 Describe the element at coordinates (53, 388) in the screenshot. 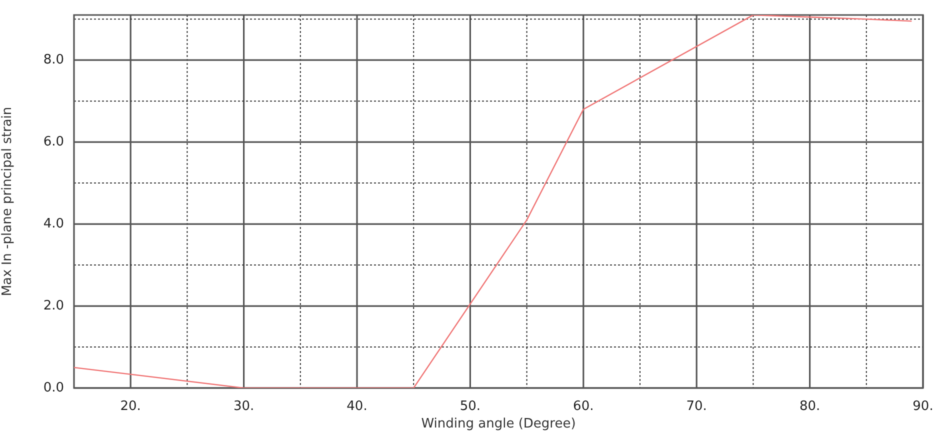

I see `y-tick-label: 0.0` at that location.